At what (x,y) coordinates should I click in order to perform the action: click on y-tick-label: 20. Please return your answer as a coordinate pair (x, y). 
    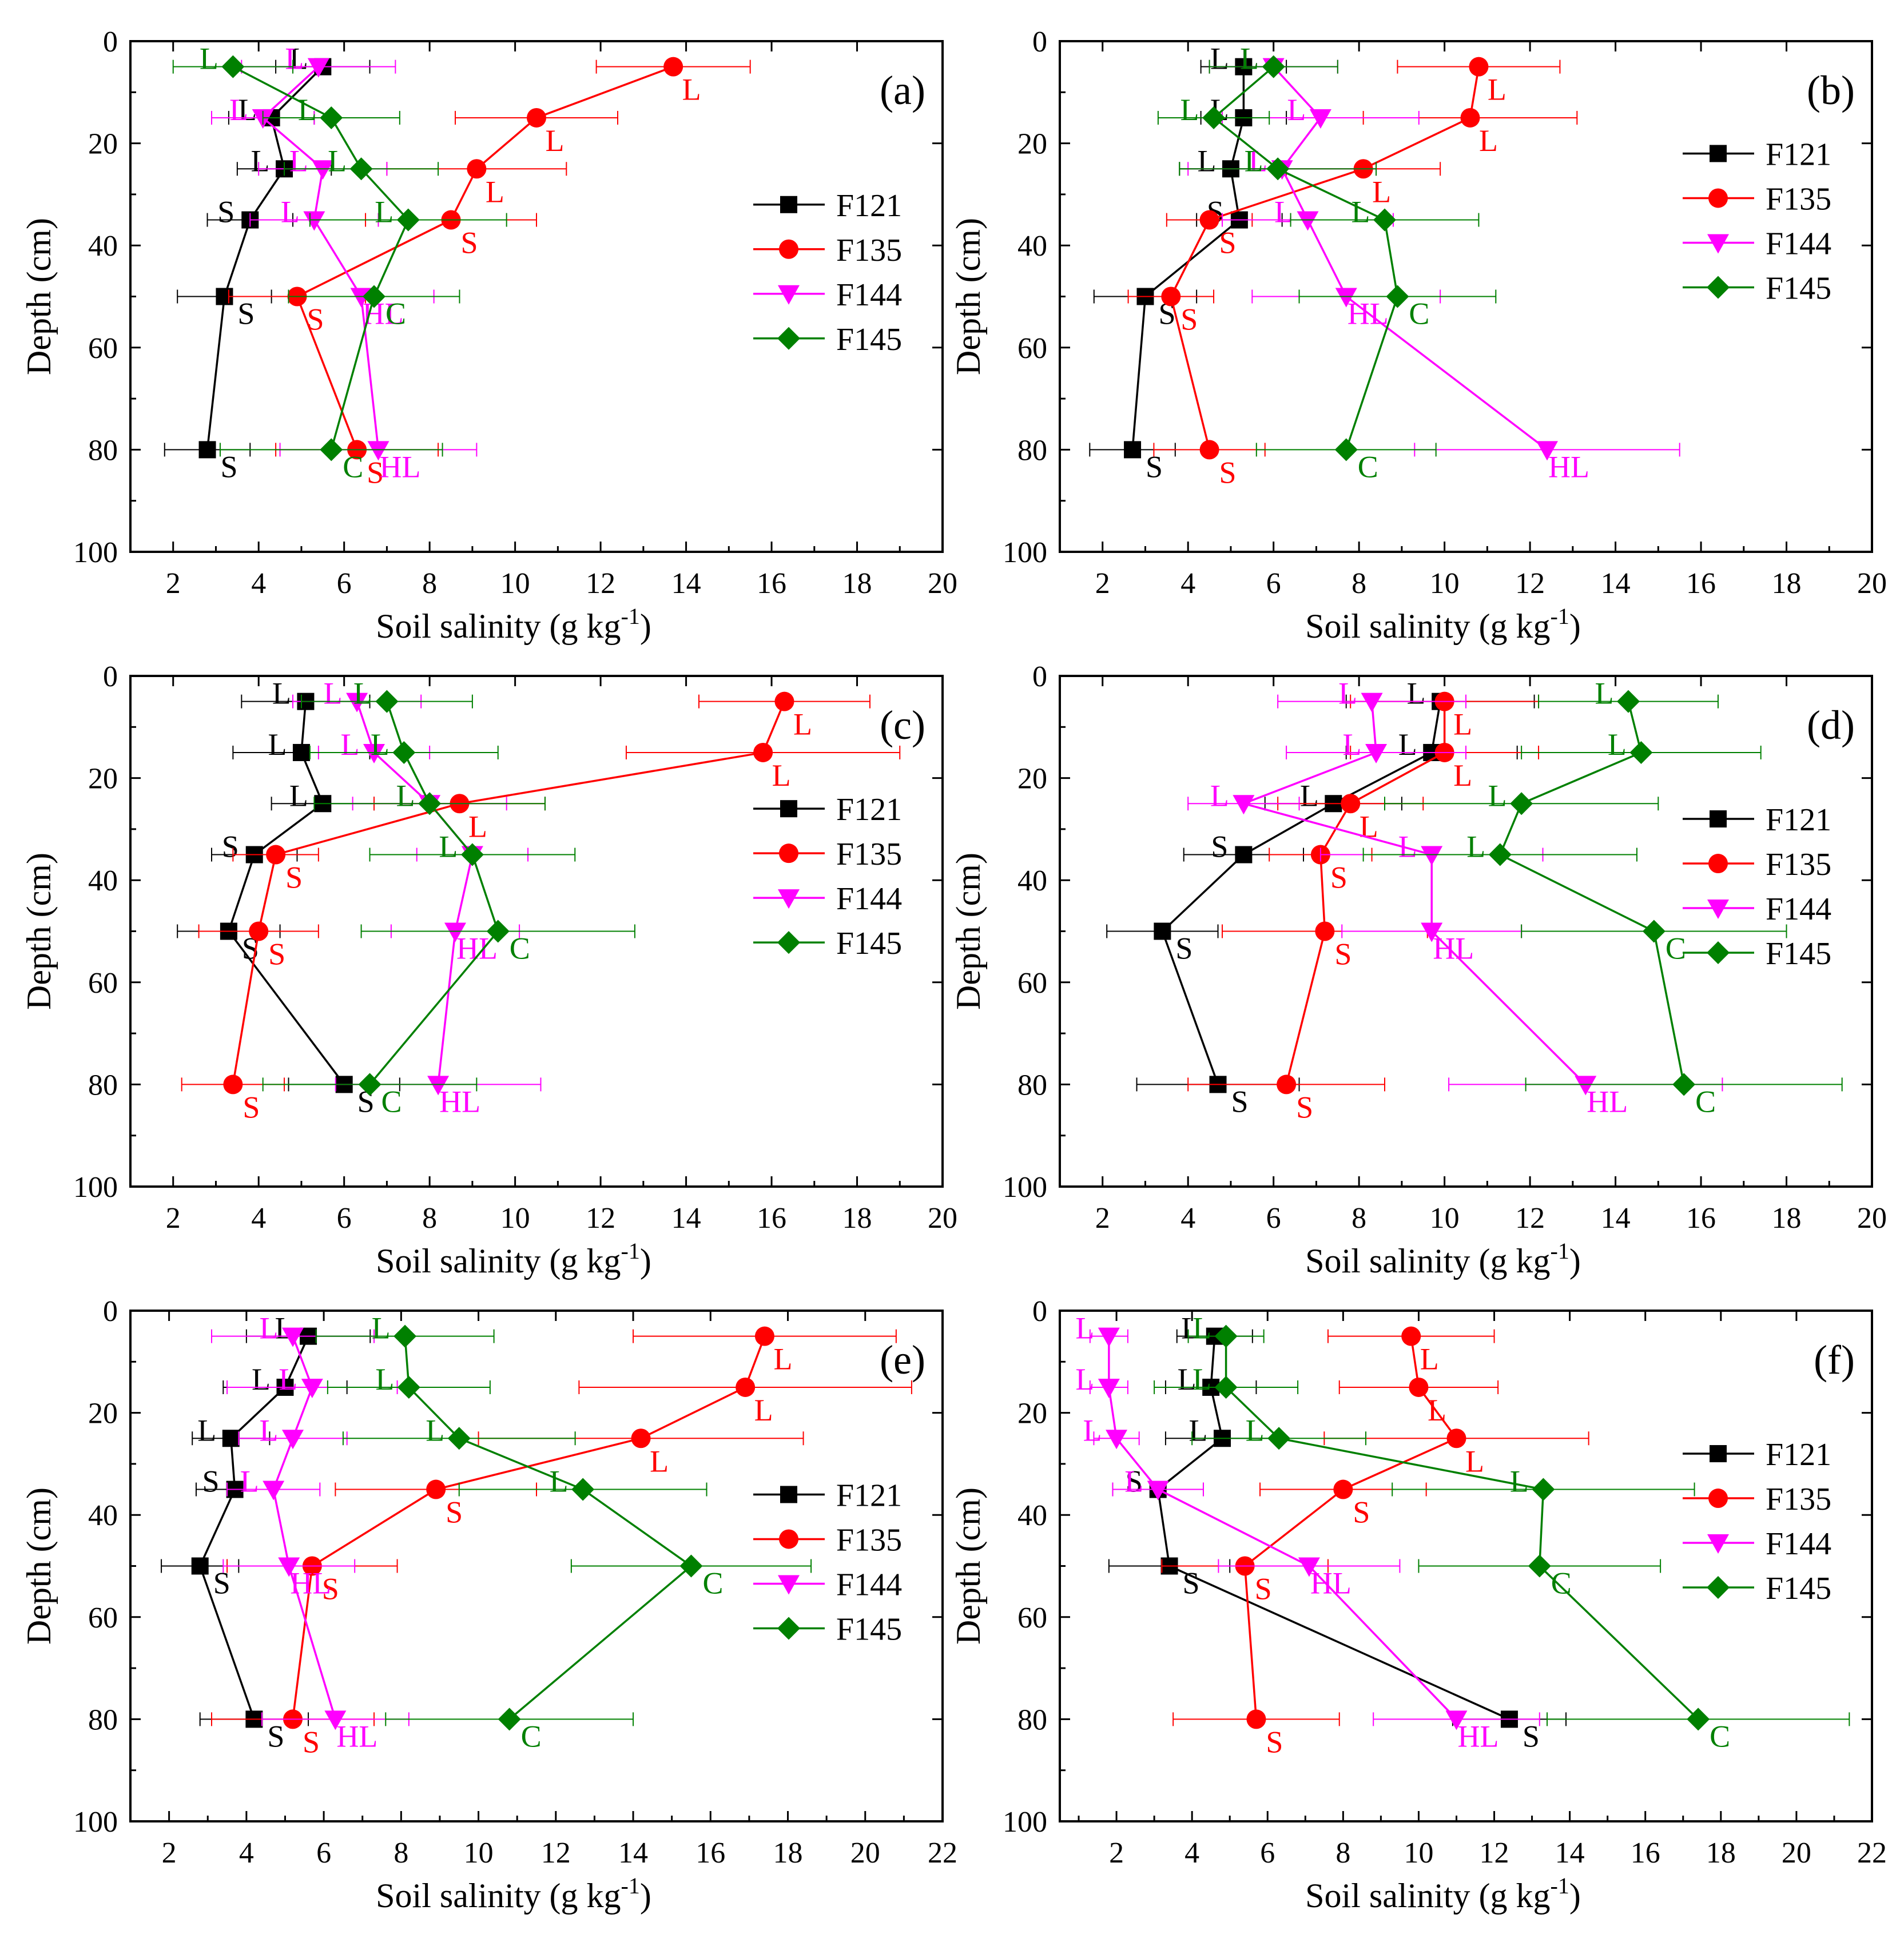
    Looking at the image, I should click on (103, 779).